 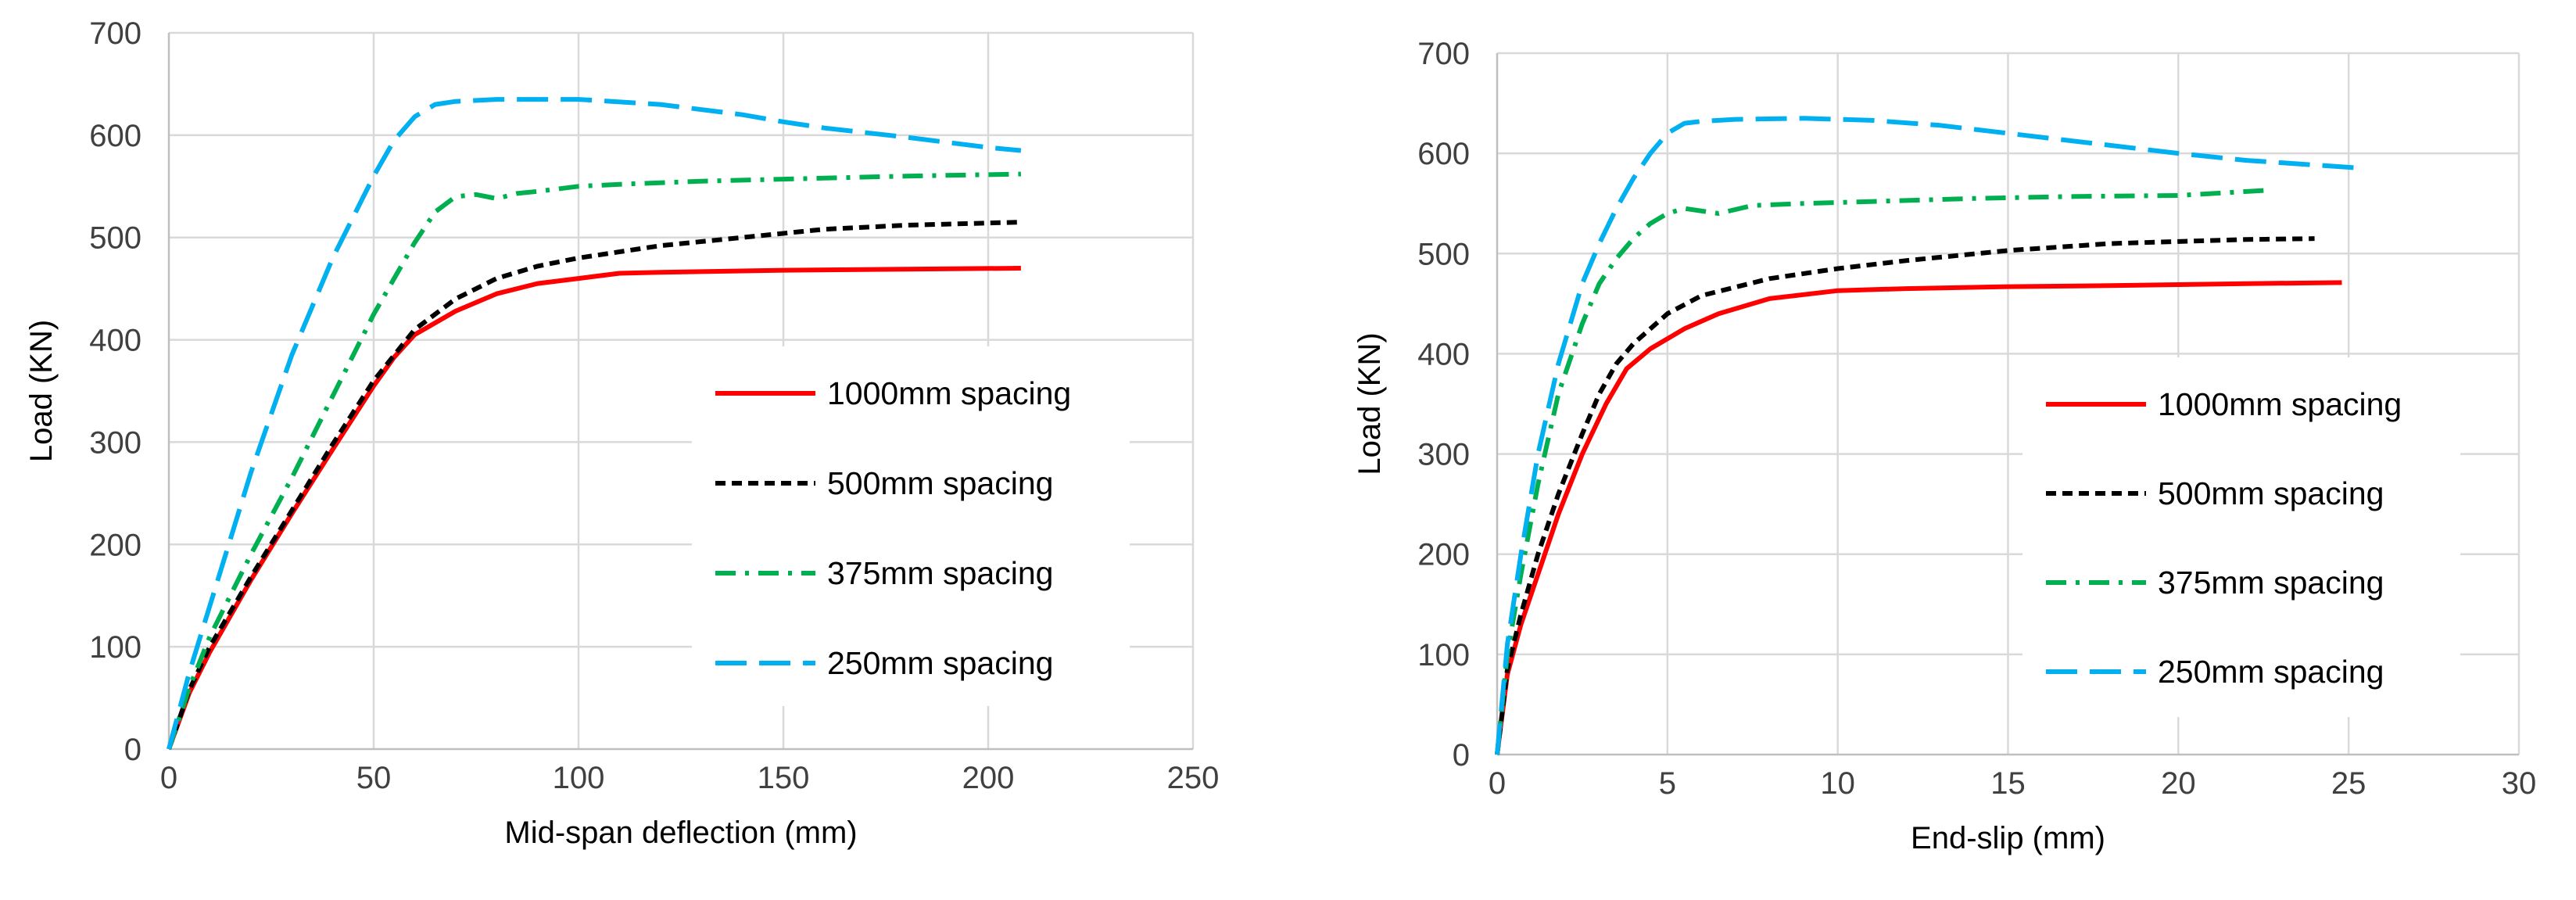 What do you see at coordinates (1837, 783) in the screenshot?
I see `x-tick-label: 10` at bounding box center [1837, 783].